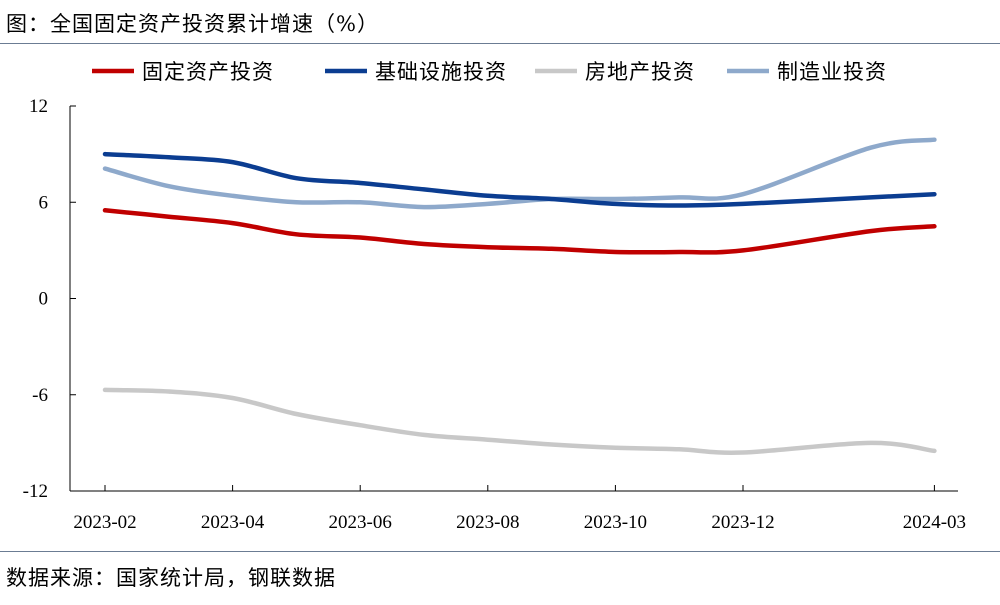  Describe the element at coordinates (208, 72) in the screenshot. I see `legend-label: 固定资产投资` at that location.